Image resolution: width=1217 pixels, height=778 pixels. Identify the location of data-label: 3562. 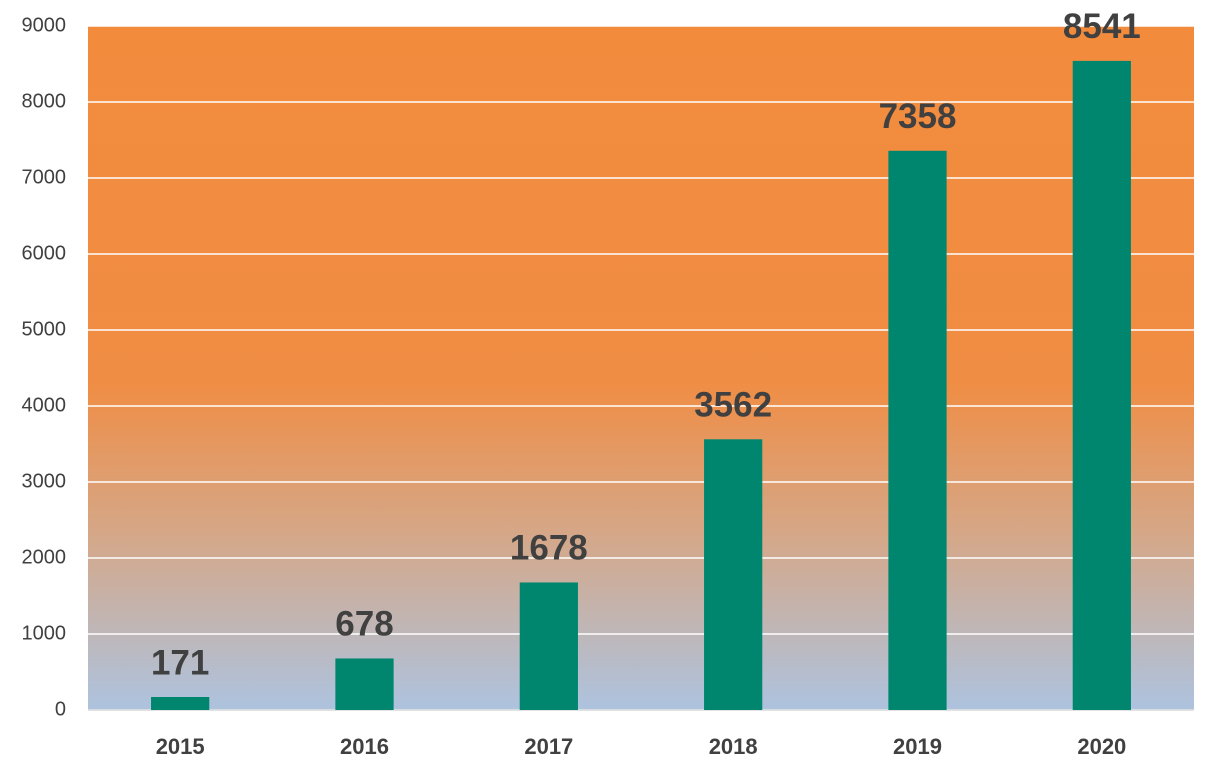
(733, 405).